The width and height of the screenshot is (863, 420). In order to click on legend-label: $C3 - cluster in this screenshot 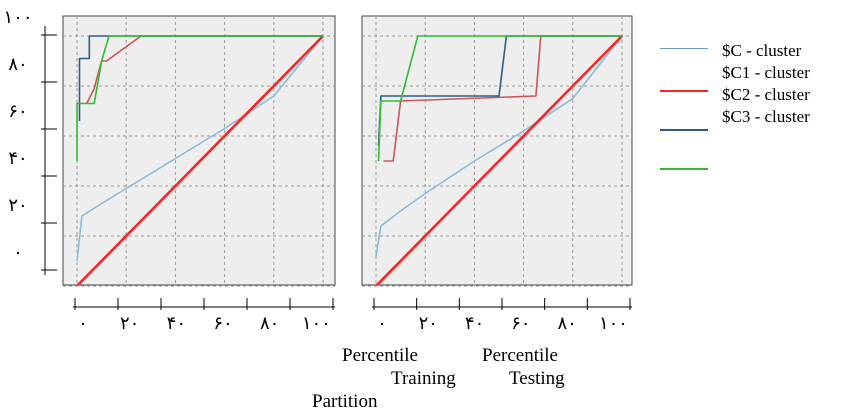, I will do `click(766, 116)`.